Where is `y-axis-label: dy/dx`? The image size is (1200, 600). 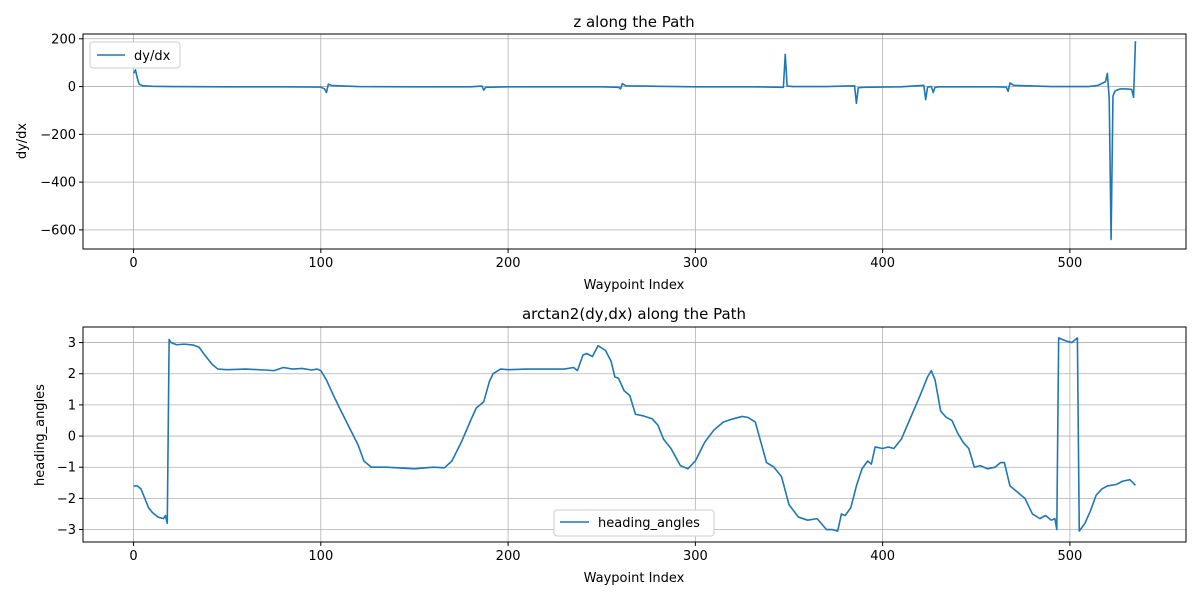 y-axis-label: dy/dx is located at coordinates (22, 141).